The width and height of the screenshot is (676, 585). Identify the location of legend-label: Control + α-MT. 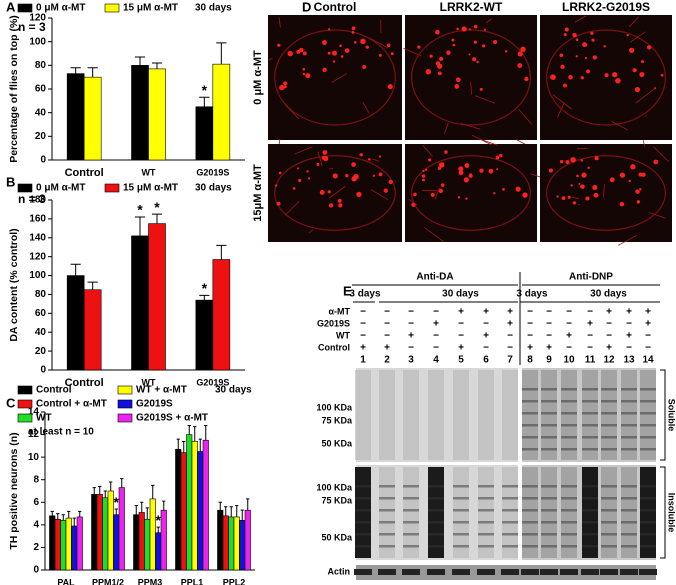
(71, 404).